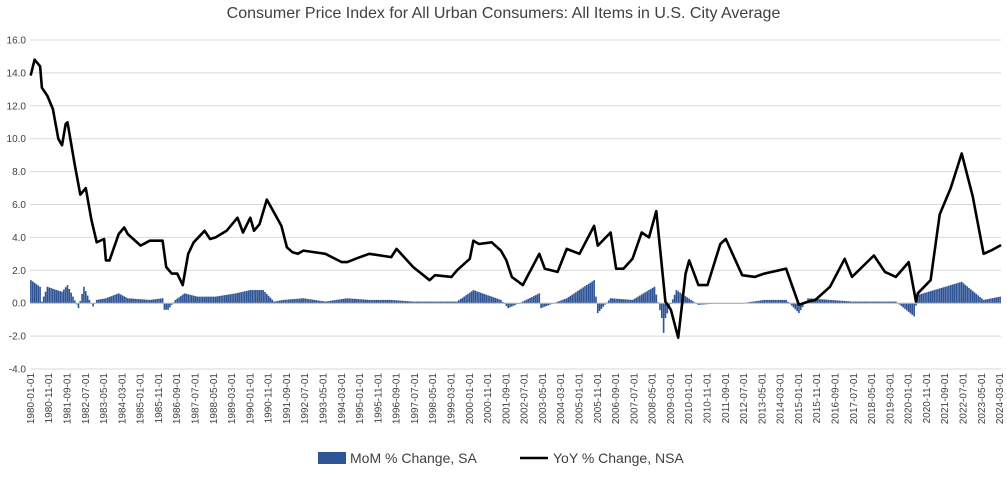 This screenshot has width=1007, height=477. I want to click on y-tick-label: 2.0, so click(19, 271).